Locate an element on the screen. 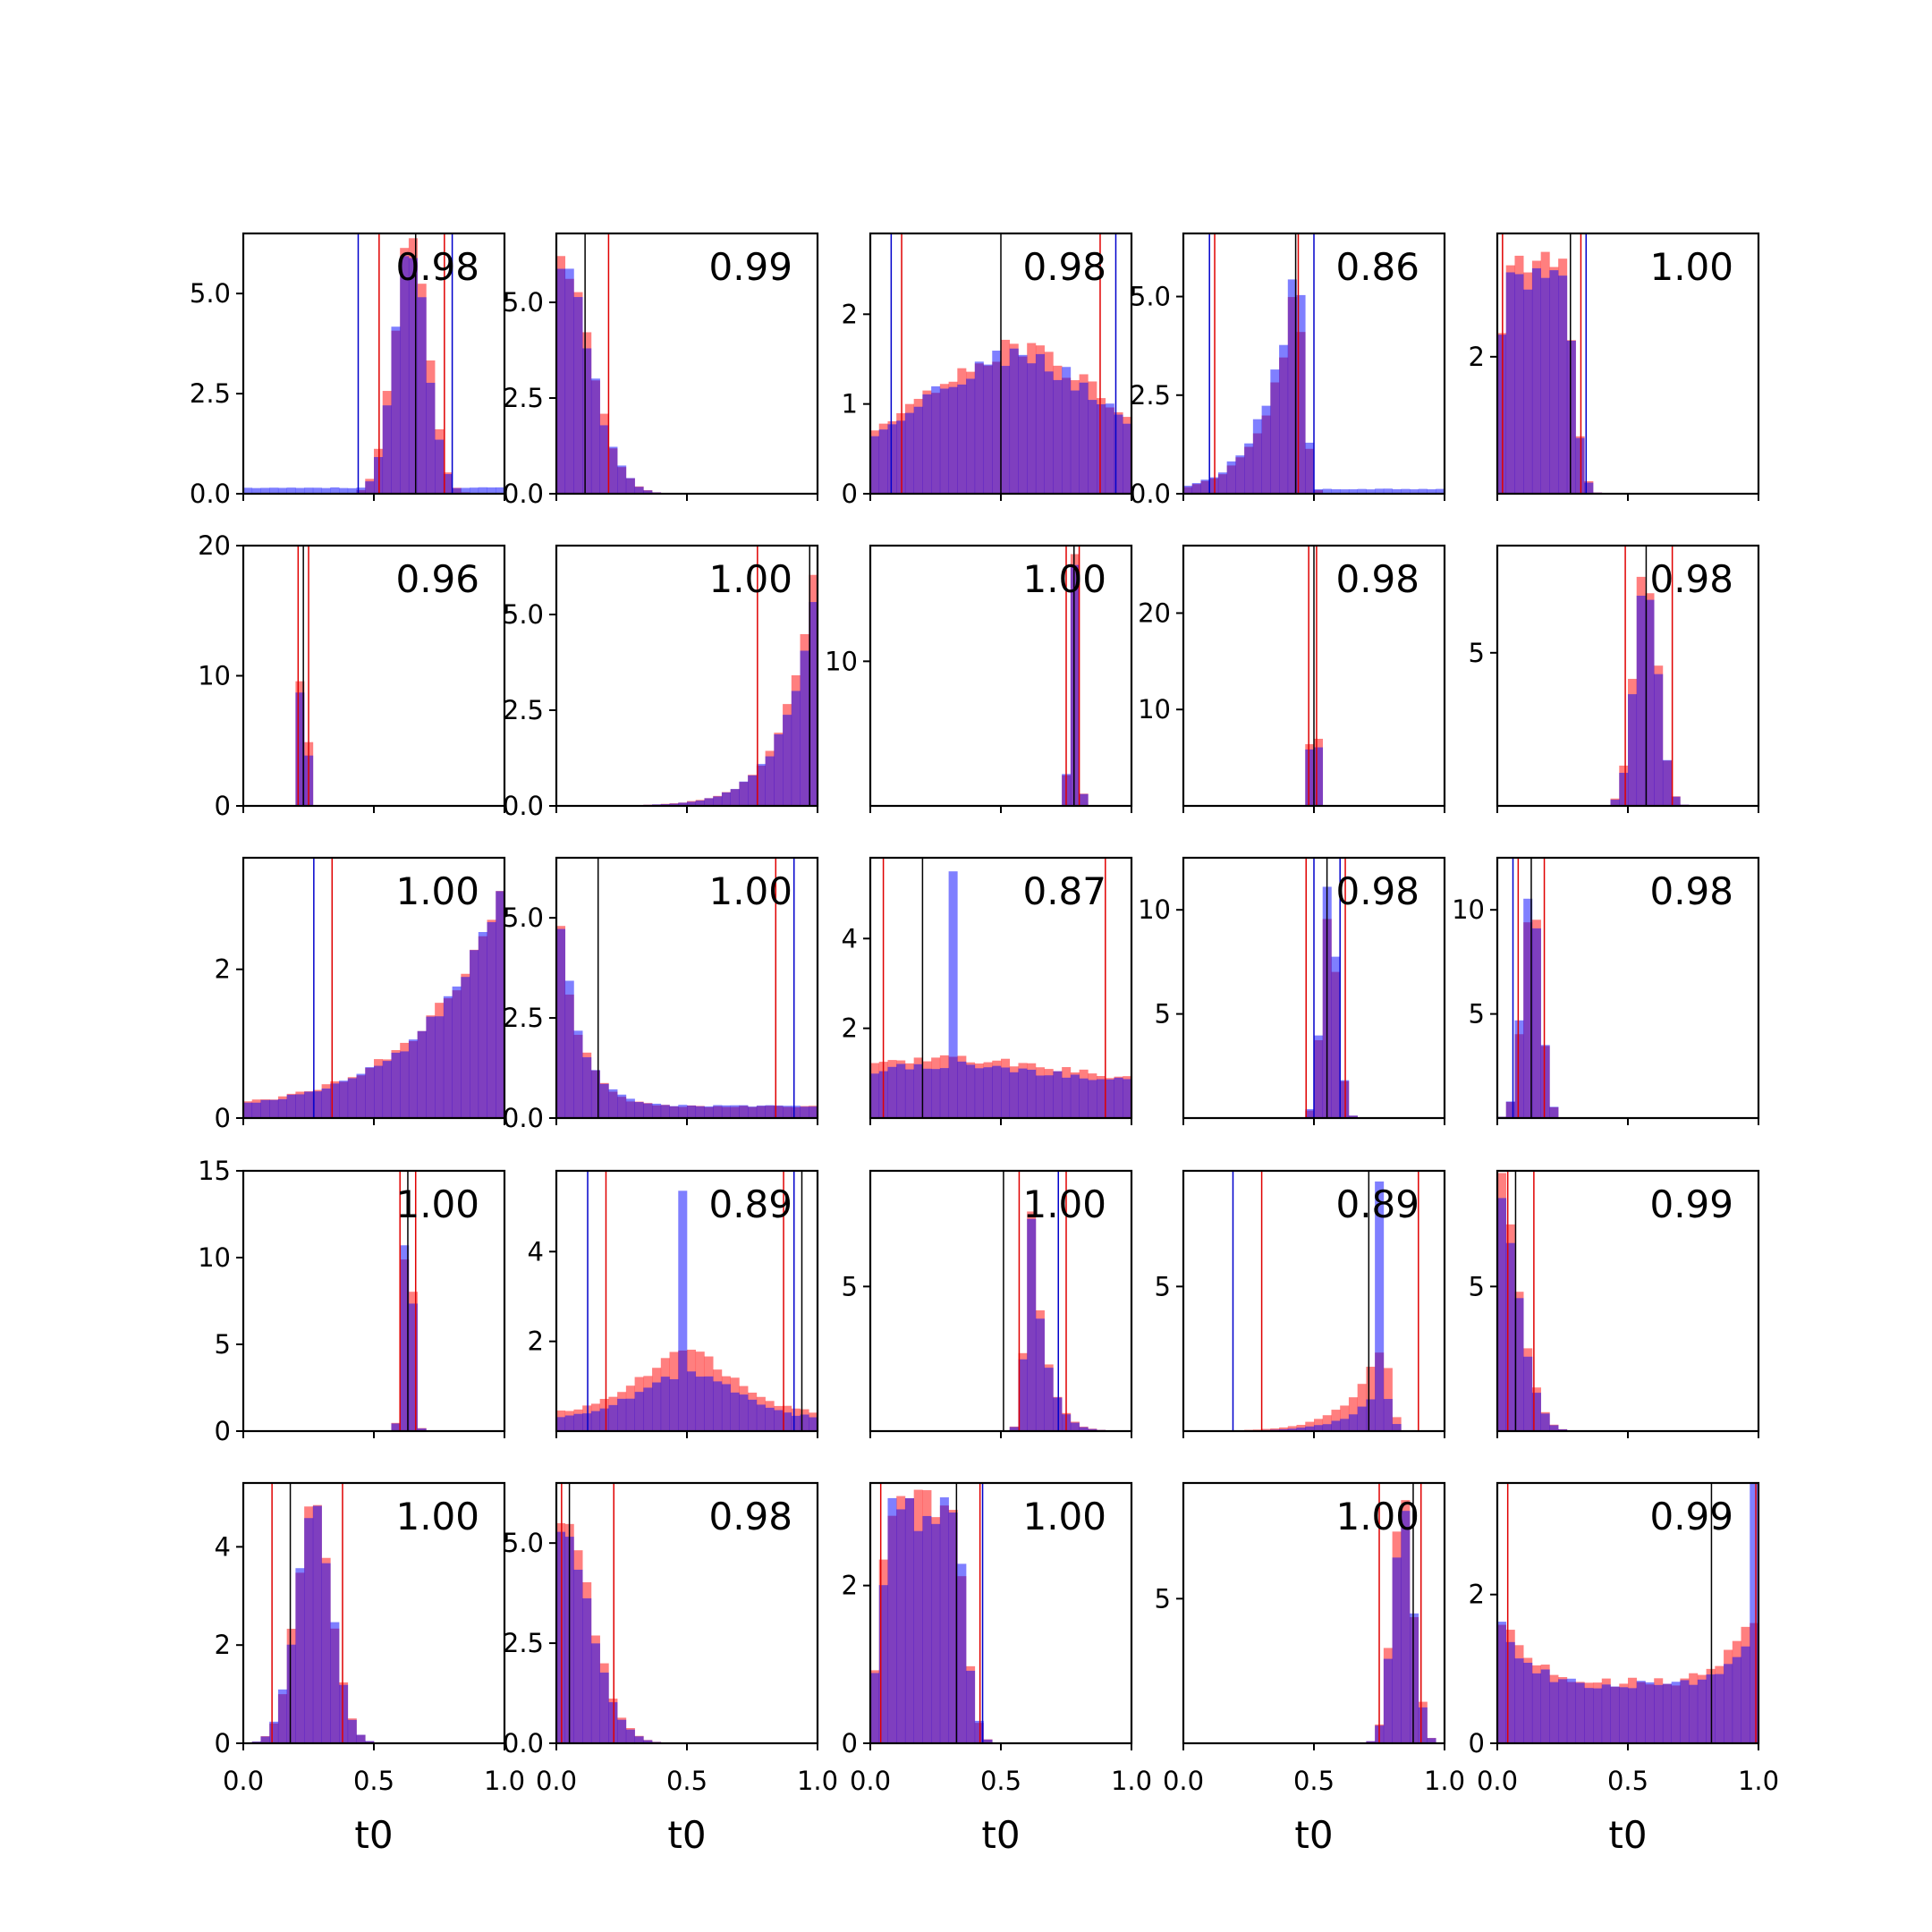 Image resolution: width=1932 pixels, height=1932 pixels. x-tick-label: 0.5 is located at coordinates (373, 1781).